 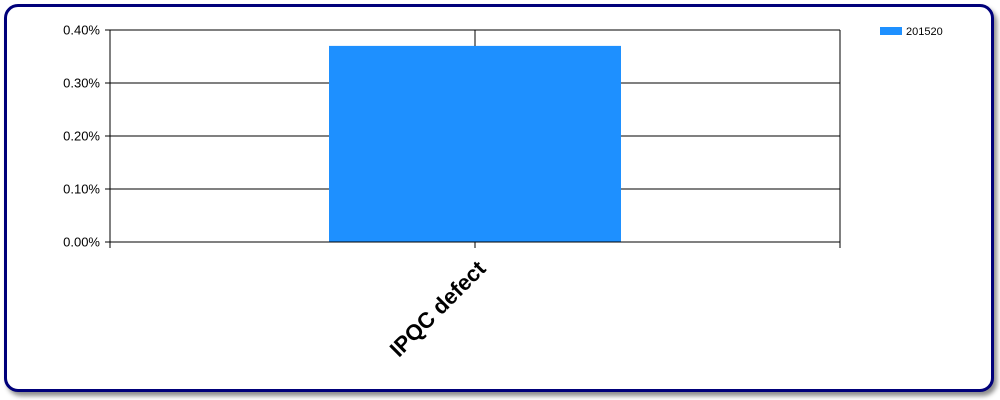 What do you see at coordinates (81, 189) in the screenshot?
I see `y-tick-label: 0.10%` at bounding box center [81, 189].